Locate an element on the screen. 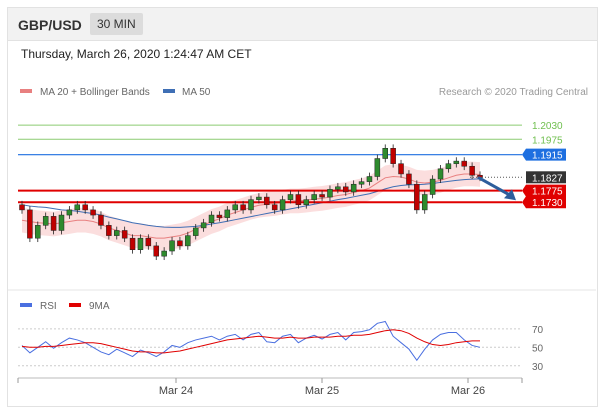  rsi-panel: 70 50 30 is located at coordinates (281, 346).